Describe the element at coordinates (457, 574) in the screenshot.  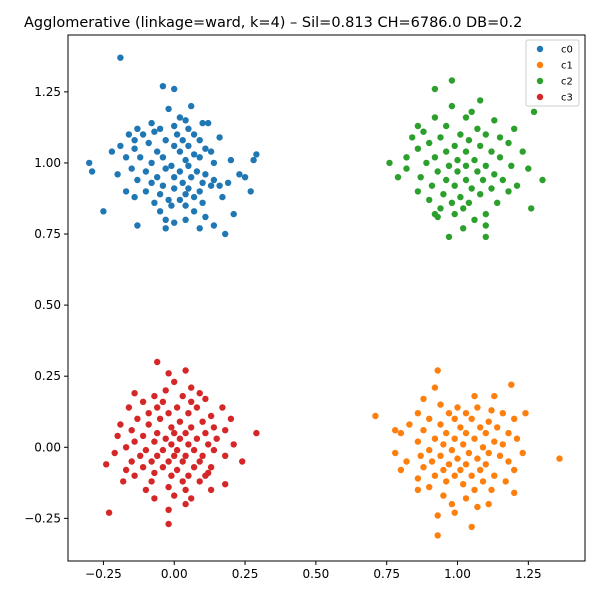
I see `x-tick-label: 1.00` at that location.